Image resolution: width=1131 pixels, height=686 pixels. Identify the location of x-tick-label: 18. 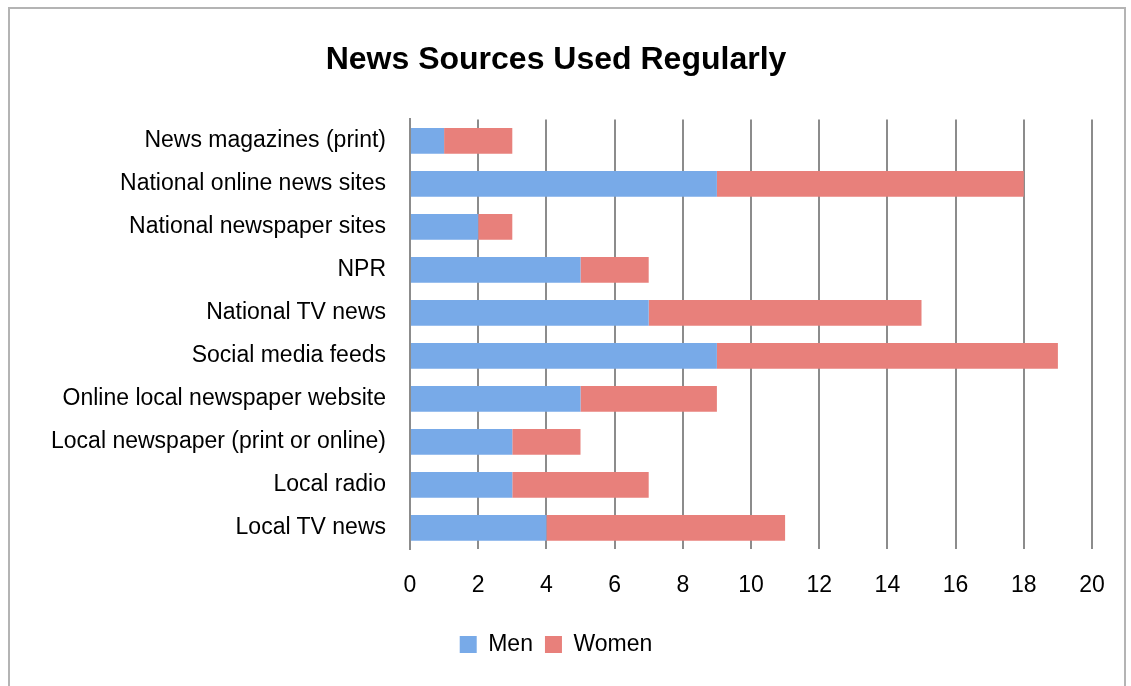
(1024, 583).